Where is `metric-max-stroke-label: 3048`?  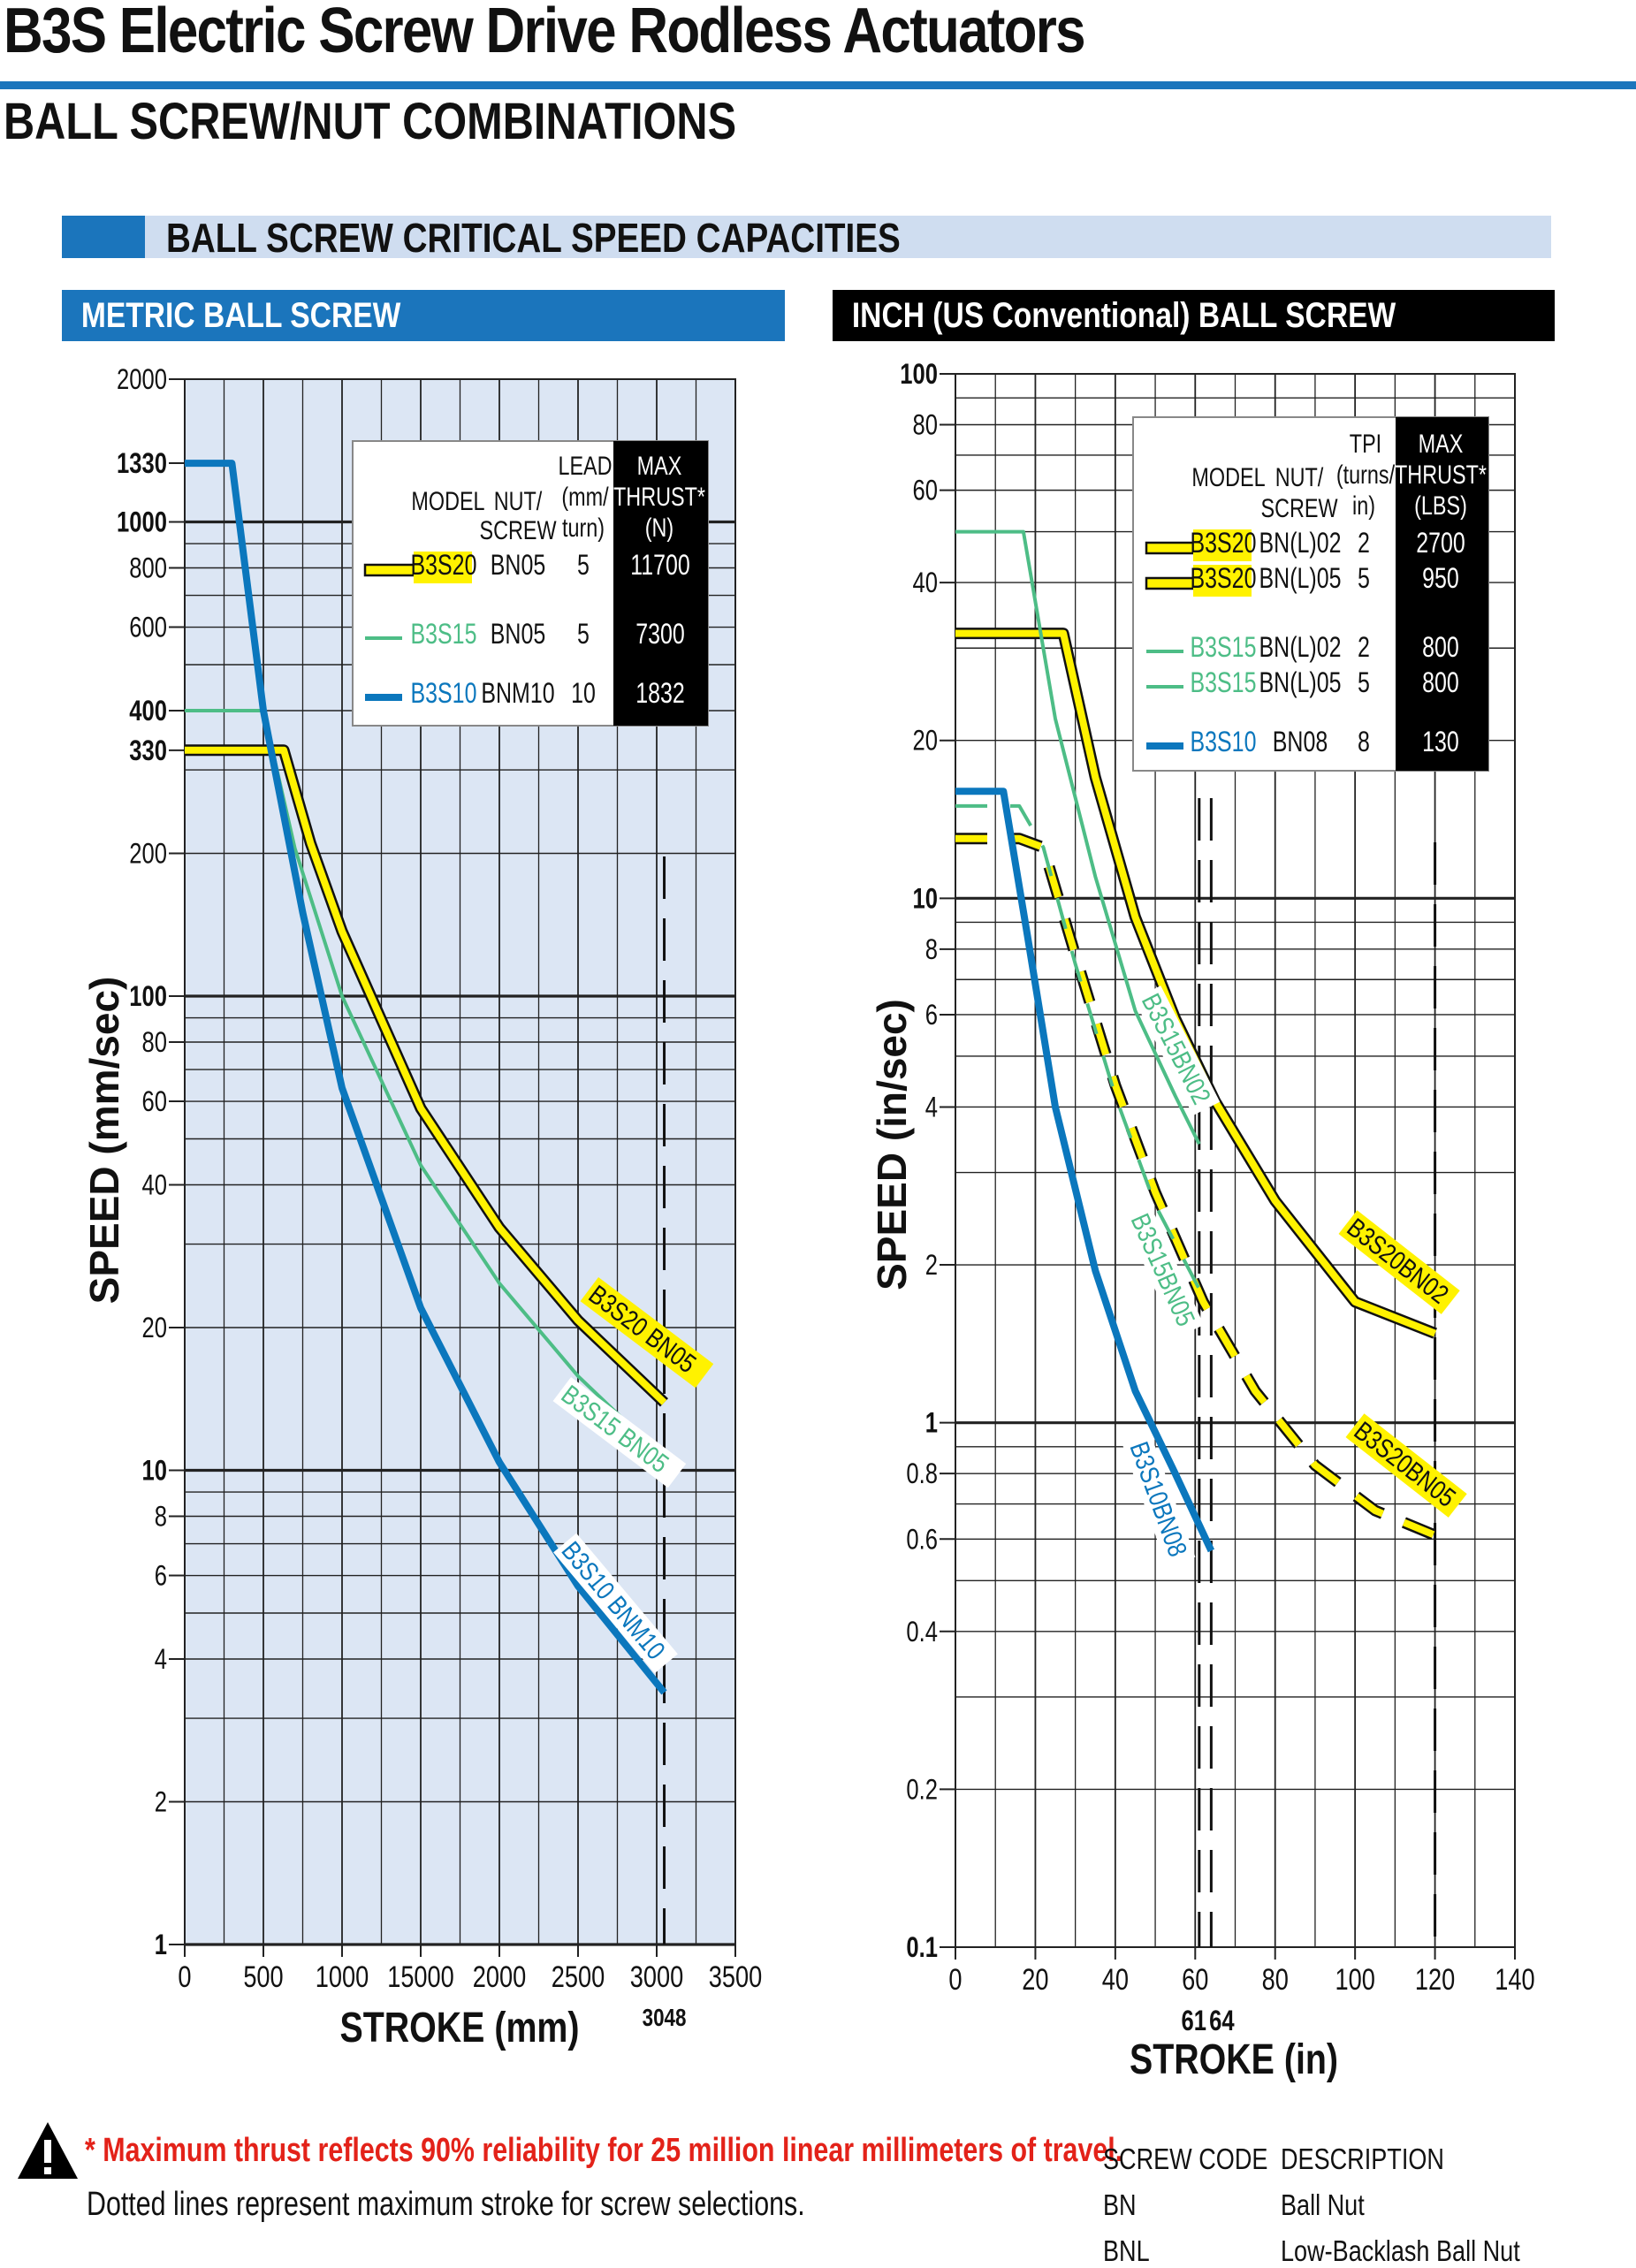
metric-max-stroke-label: 3048 is located at coordinates (665, 2019).